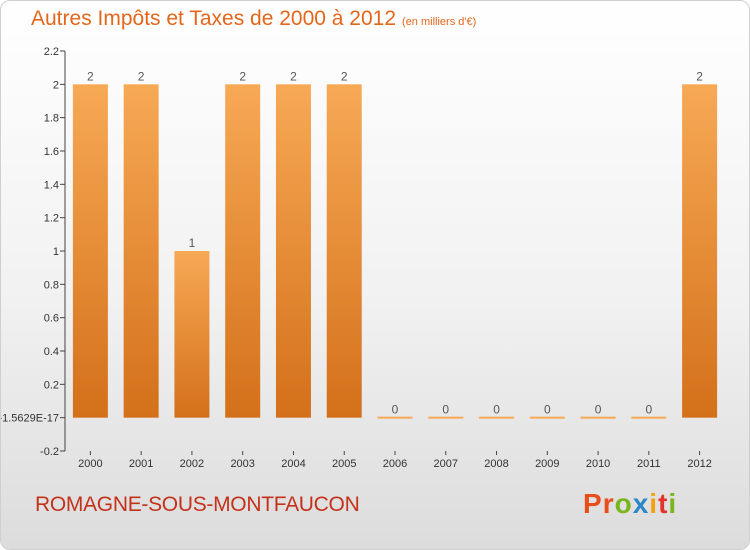 The image size is (750, 550). What do you see at coordinates (56, 85) in the screenshot?
I see `y-tick-label: 2` at bounding box center [56, 85].